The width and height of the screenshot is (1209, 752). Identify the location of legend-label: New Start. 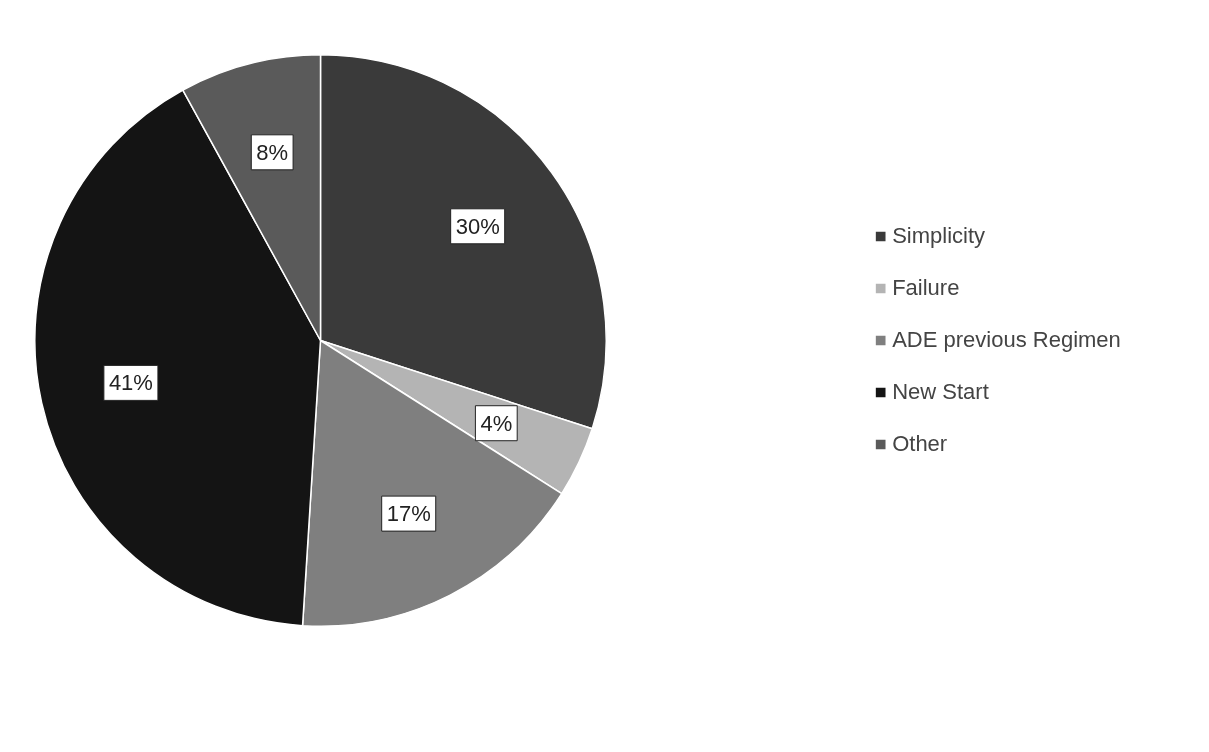
(940, 392).